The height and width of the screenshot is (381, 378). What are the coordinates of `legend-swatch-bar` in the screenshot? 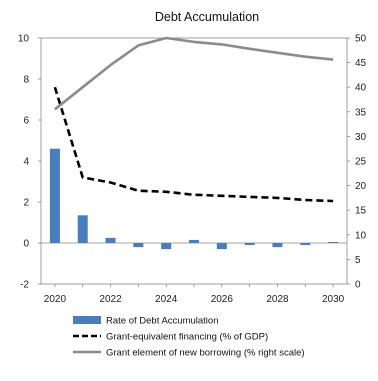 It's located at (87, 320).